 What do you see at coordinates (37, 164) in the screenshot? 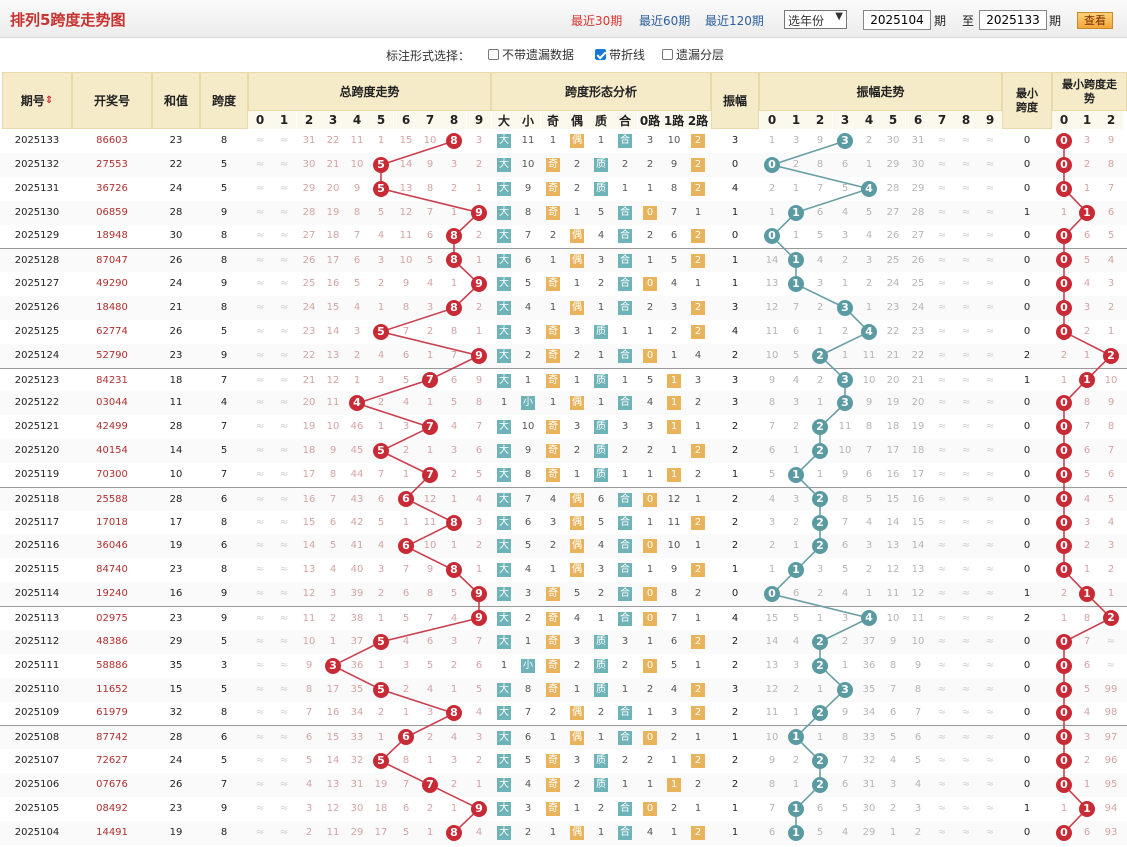
I see `period-cell: 2025132` at bounding box center [37, 164].